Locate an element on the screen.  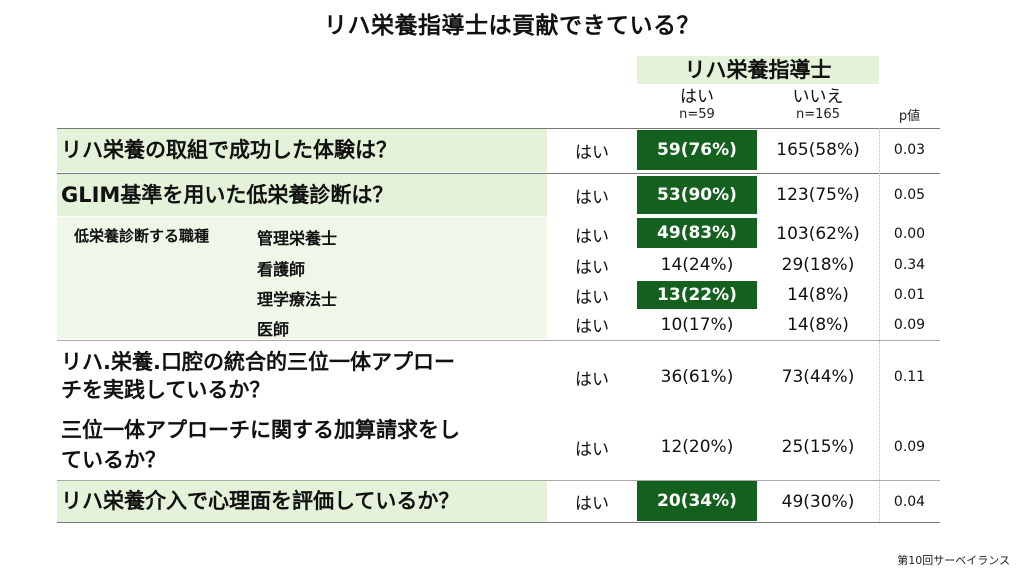
profession-label: 医師 is located at coordinates (273, 329).